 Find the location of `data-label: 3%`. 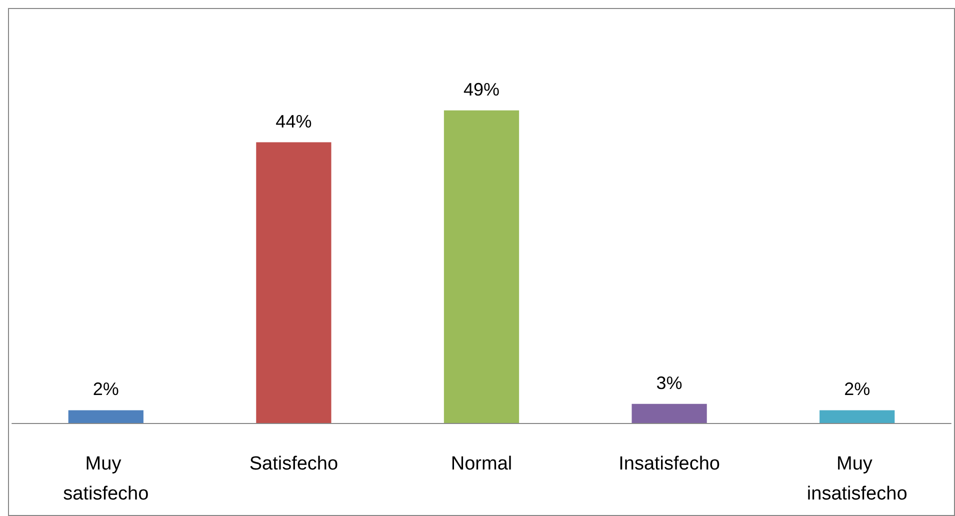

data-label: 3% is located at coordinates (669, 382).